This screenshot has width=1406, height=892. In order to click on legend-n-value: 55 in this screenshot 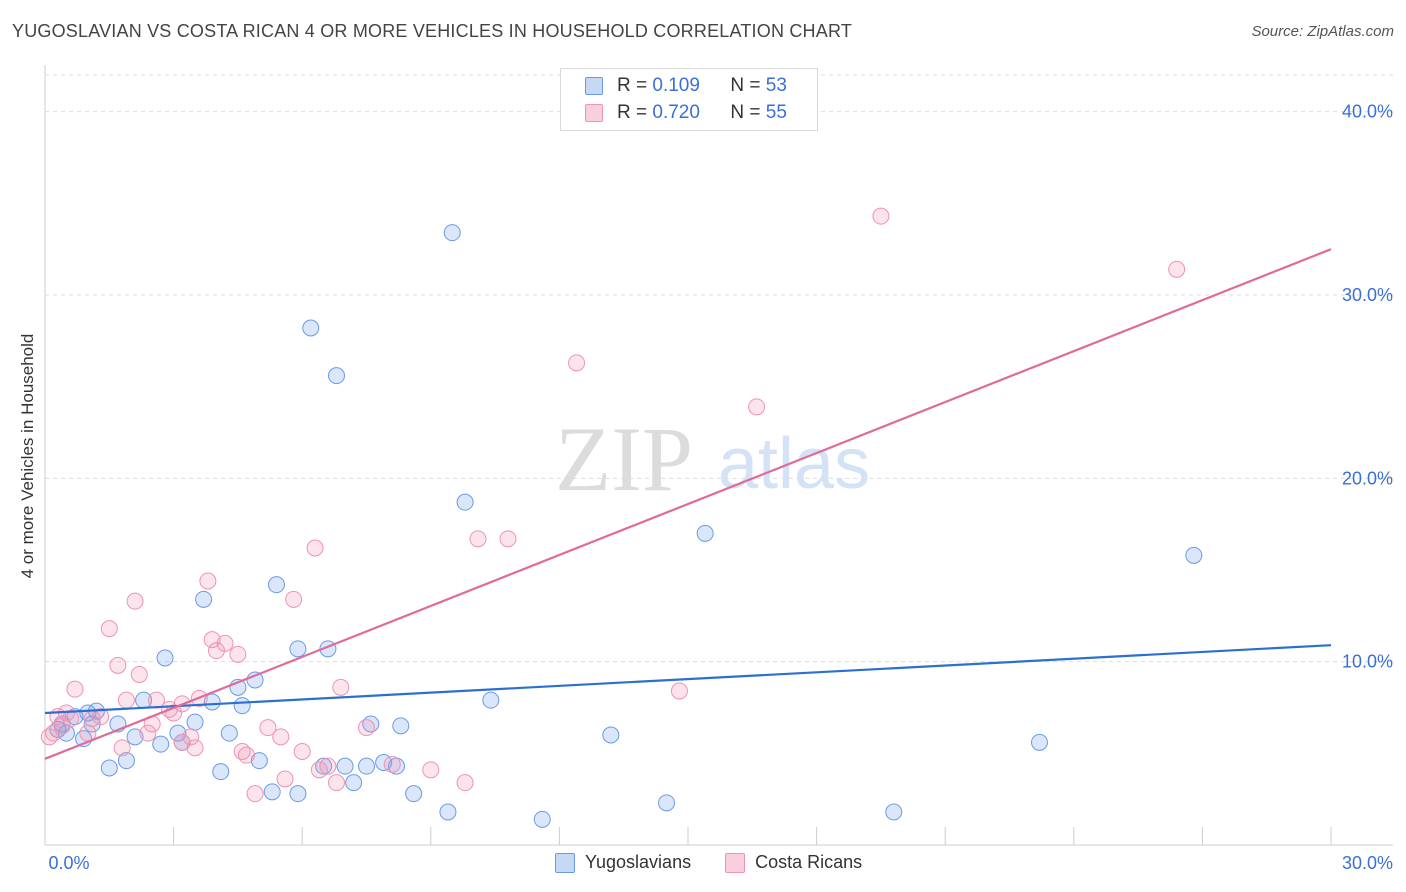, I will do `click(776, 112)`.